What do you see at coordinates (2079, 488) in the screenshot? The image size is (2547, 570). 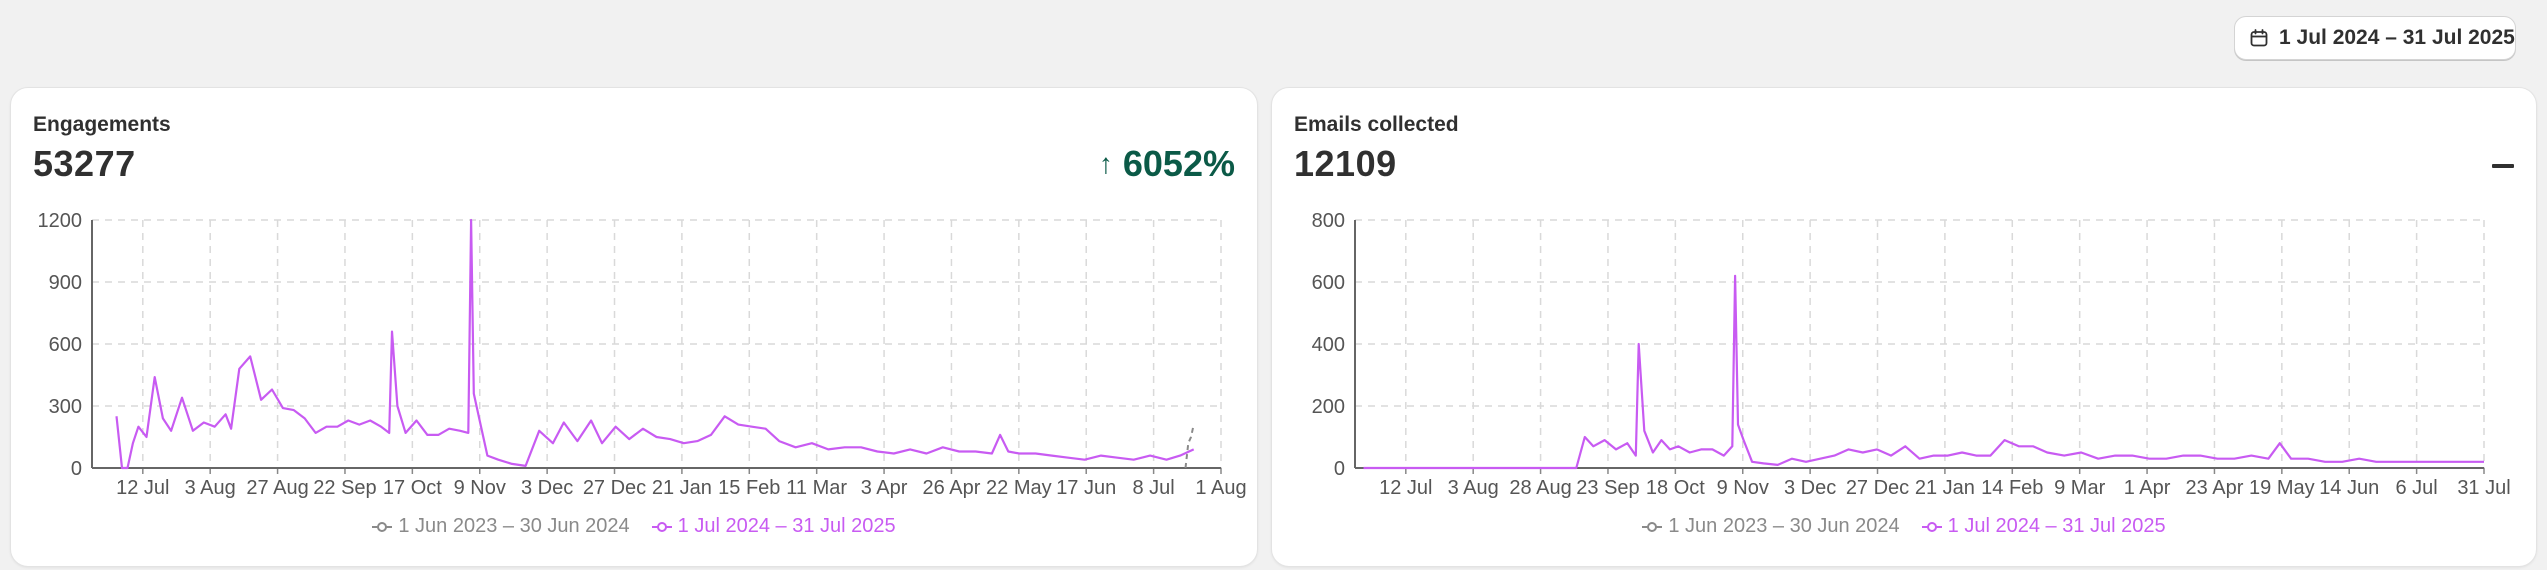 I see `x-tick-label: 9 Mar` at bounding box center [2079, 488].